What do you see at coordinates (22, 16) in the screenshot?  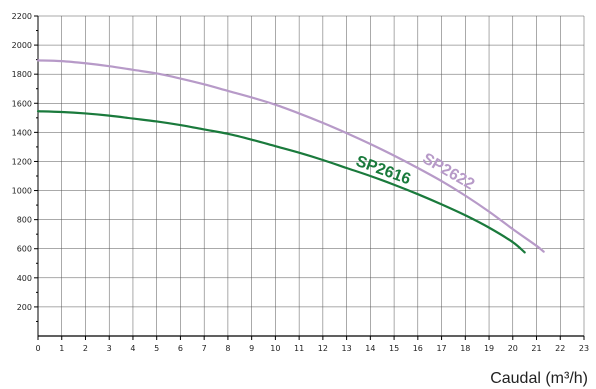 I see `y-tick-label: 2200` at bounding box center [22, 16].